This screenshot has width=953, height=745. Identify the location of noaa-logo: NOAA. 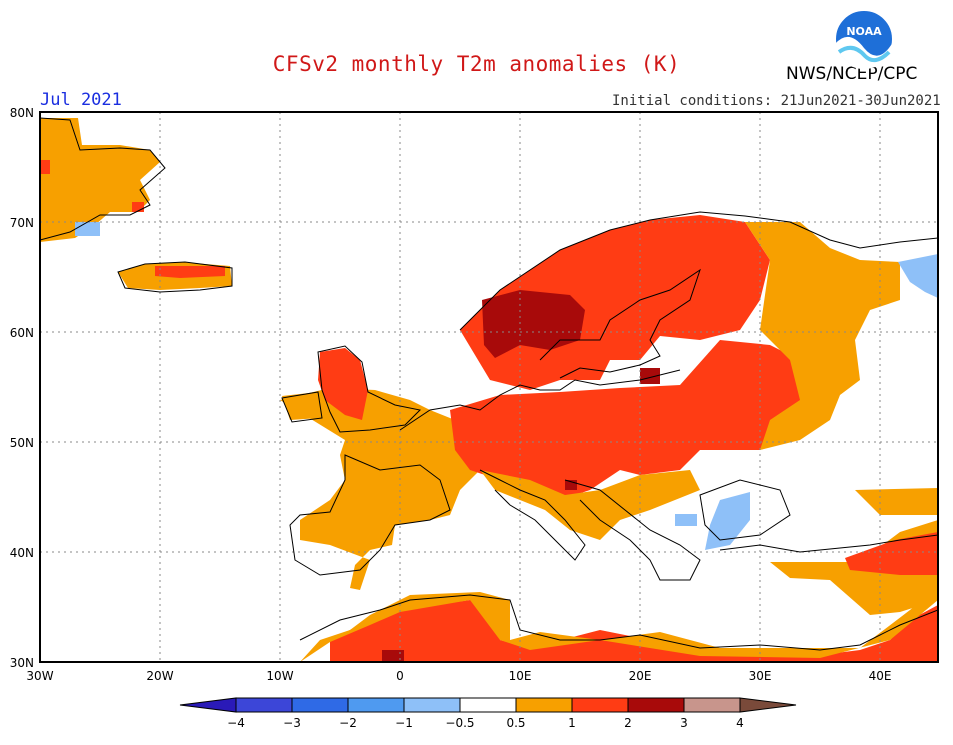
(864, 39).